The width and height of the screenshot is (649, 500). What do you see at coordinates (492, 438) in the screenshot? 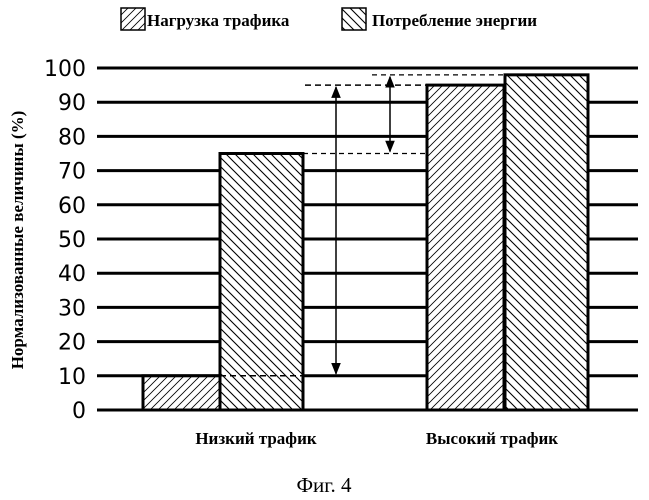
I see `x-tick-label-high: Высокий трафик` at bounding box center [492, 438].